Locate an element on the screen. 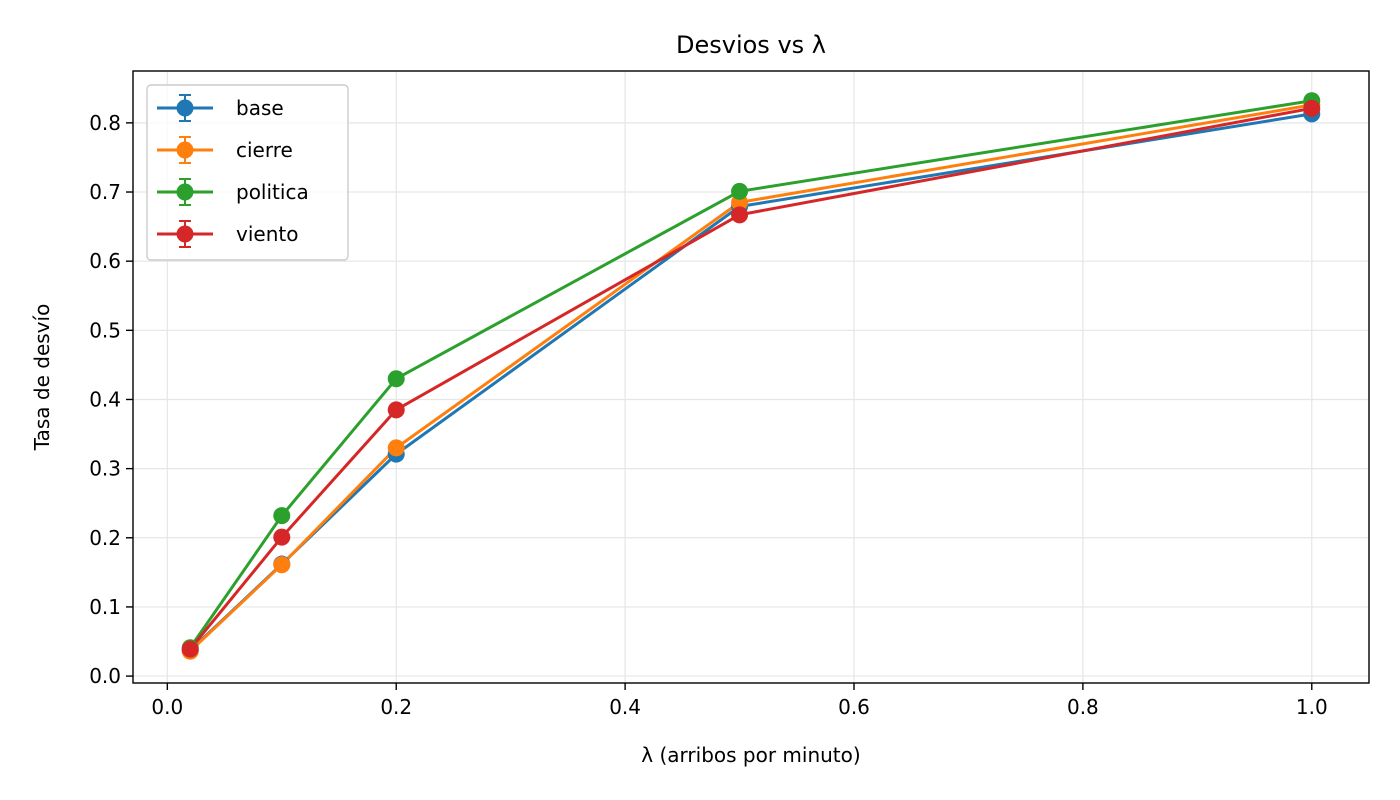 The image size is (1400, 800). legend: base cierre politica viento is located at coordinates (247, 172).